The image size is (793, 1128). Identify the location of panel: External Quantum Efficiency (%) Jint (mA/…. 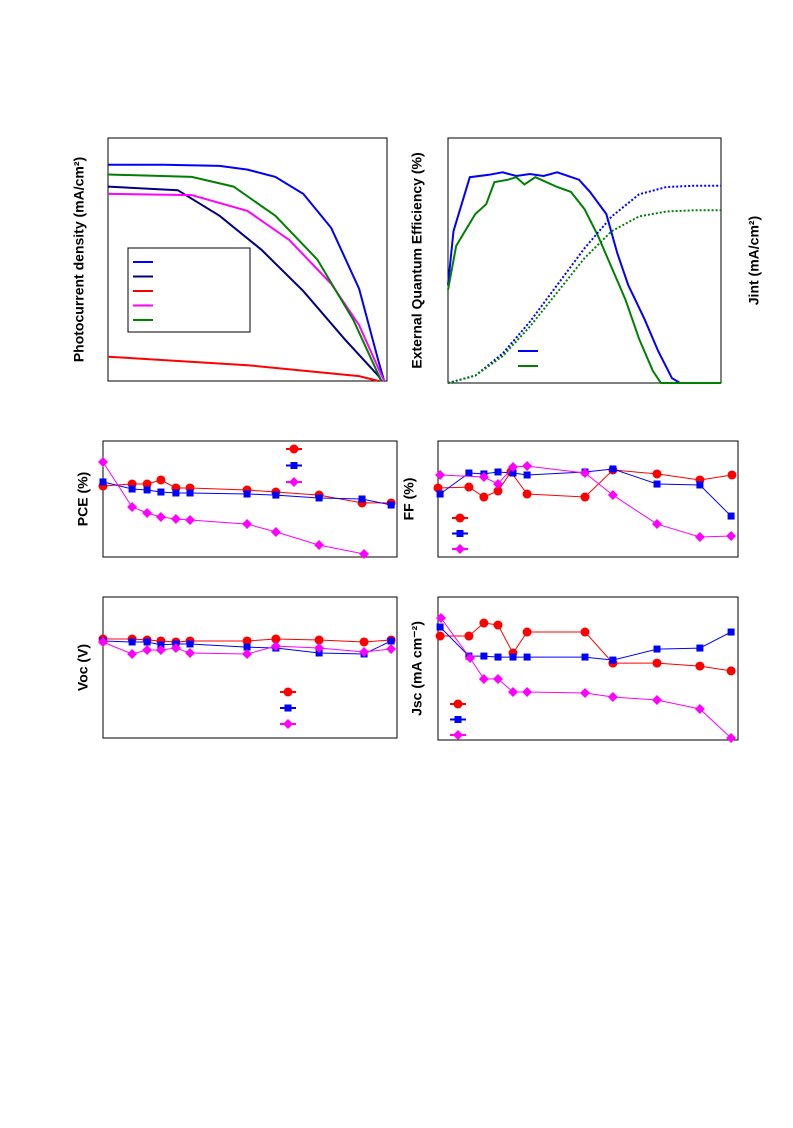
(585, 260).